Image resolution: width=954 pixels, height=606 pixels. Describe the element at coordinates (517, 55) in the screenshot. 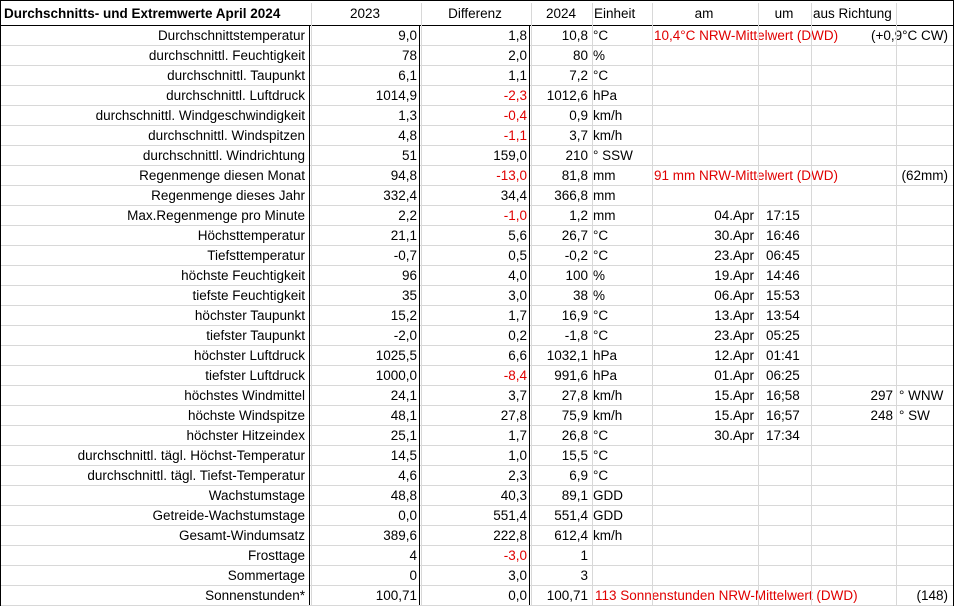

I see `value-differenz: 2,0` at that location.